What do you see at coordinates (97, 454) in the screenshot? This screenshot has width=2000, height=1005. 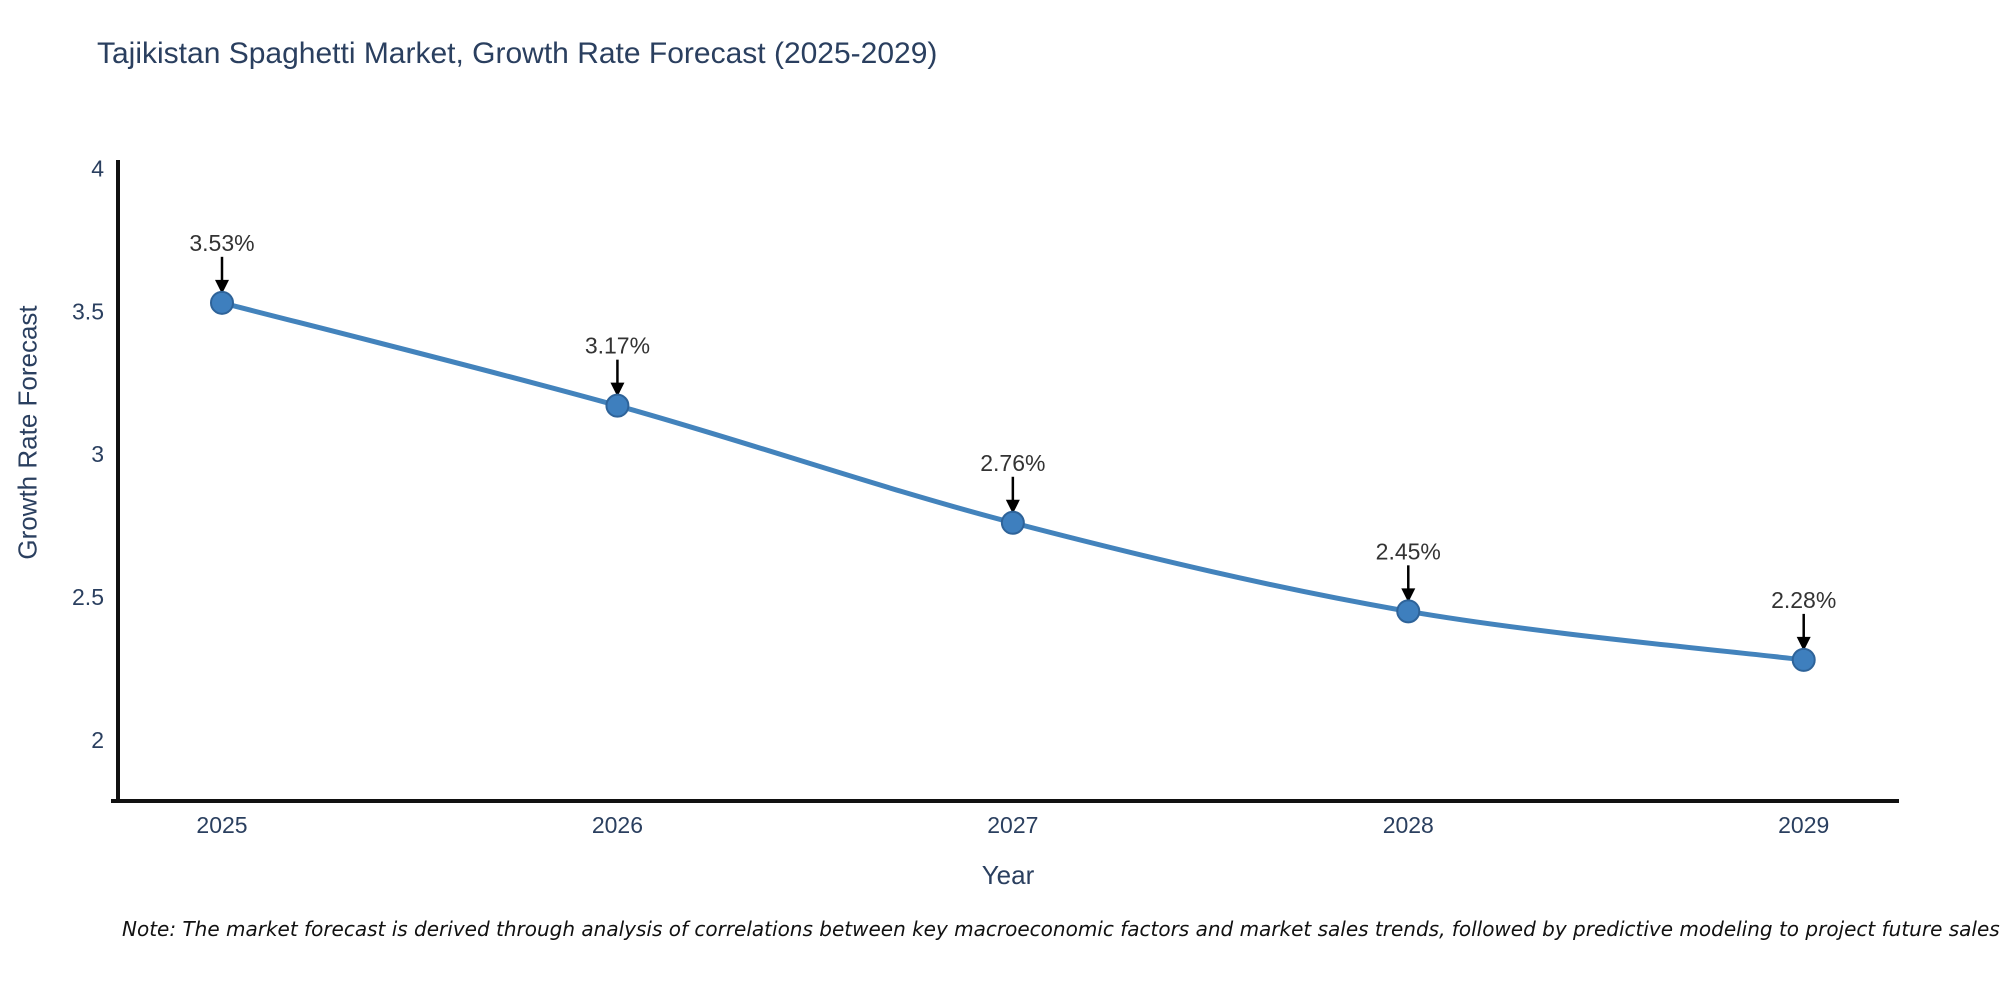 I see `y-tick-label: 3` at bounding box center [97, 454].